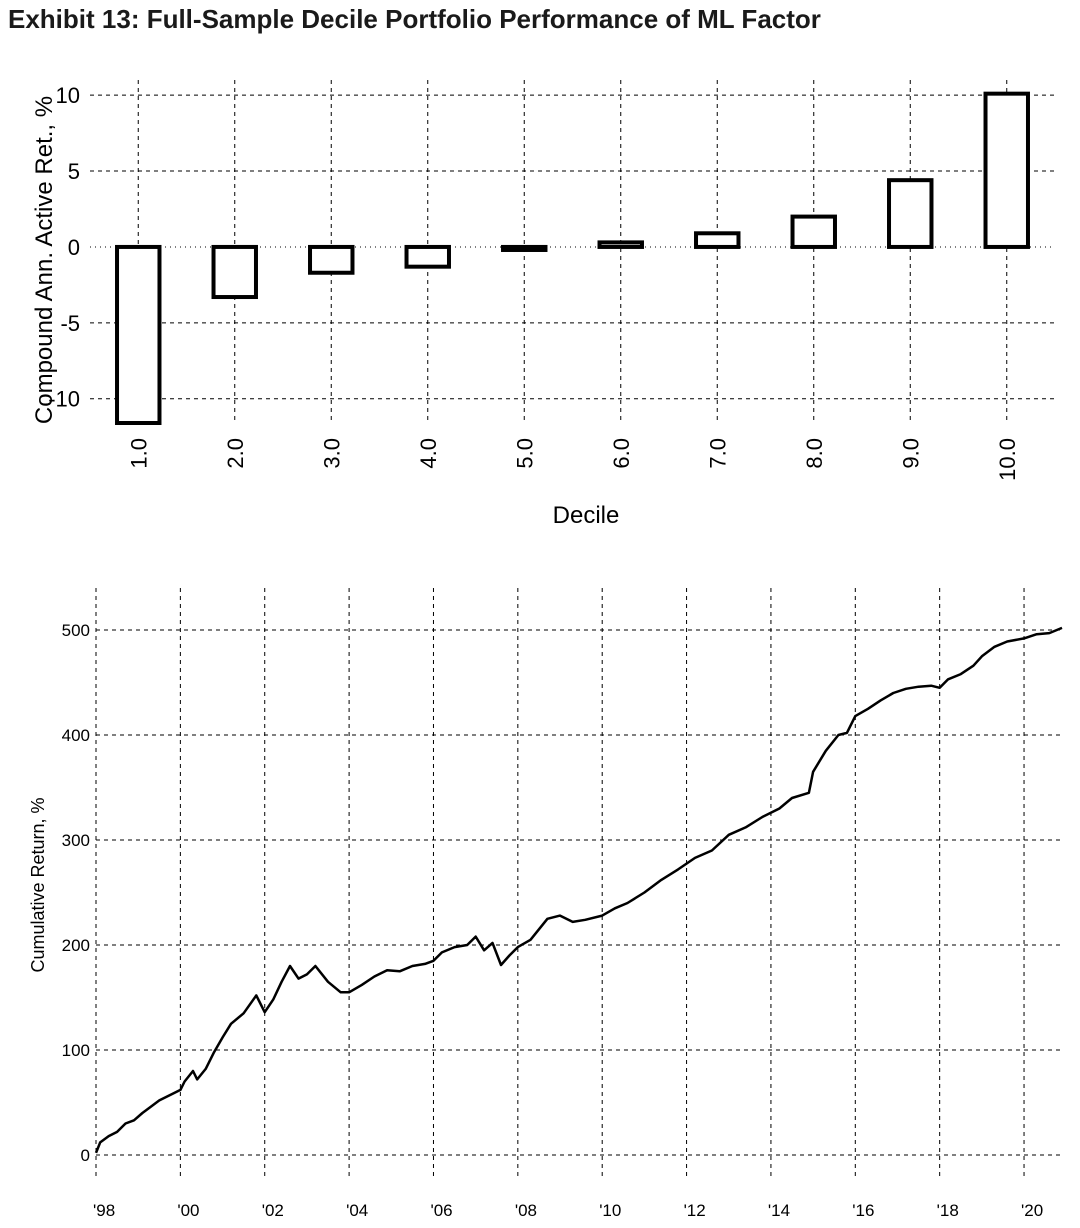 The width and height of the screenshot is (1080, 1228). Describe the element at coordinates (234, 272) in the screenshot. I see `bar-decile-2.0` at that location.